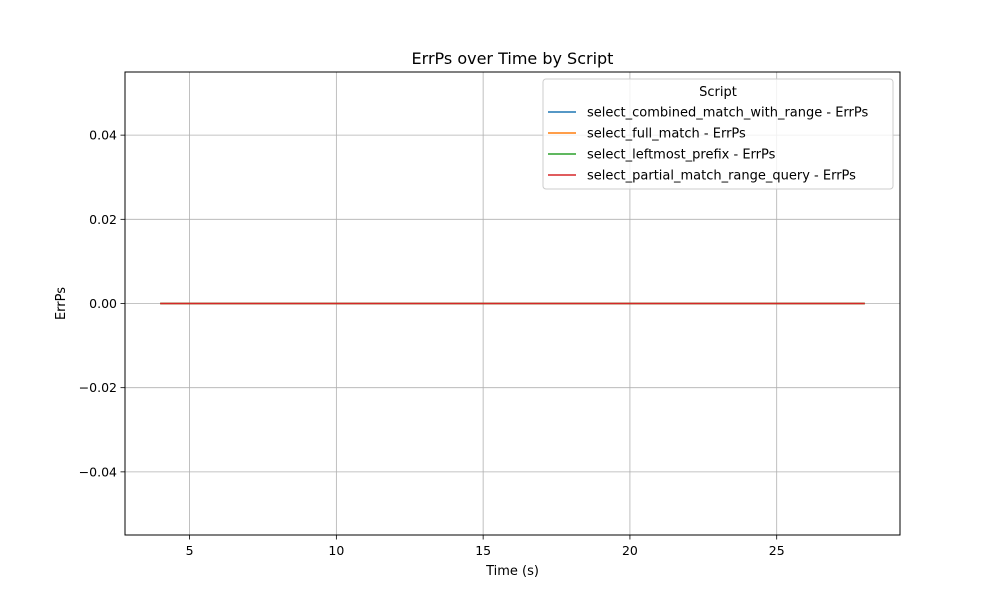  I want to click on y-axis-label: ErrPs, so click(61, 303).